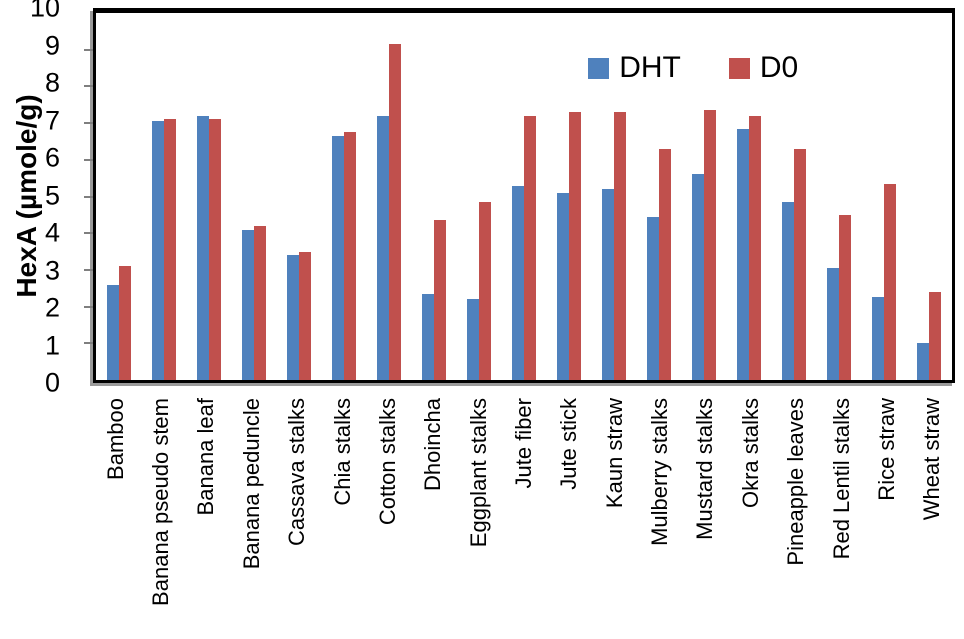  What do you see at coordinates (886, 449) in the screenshot?
I see `x-category-label: Rice straw` at bounding box center [886, 449].